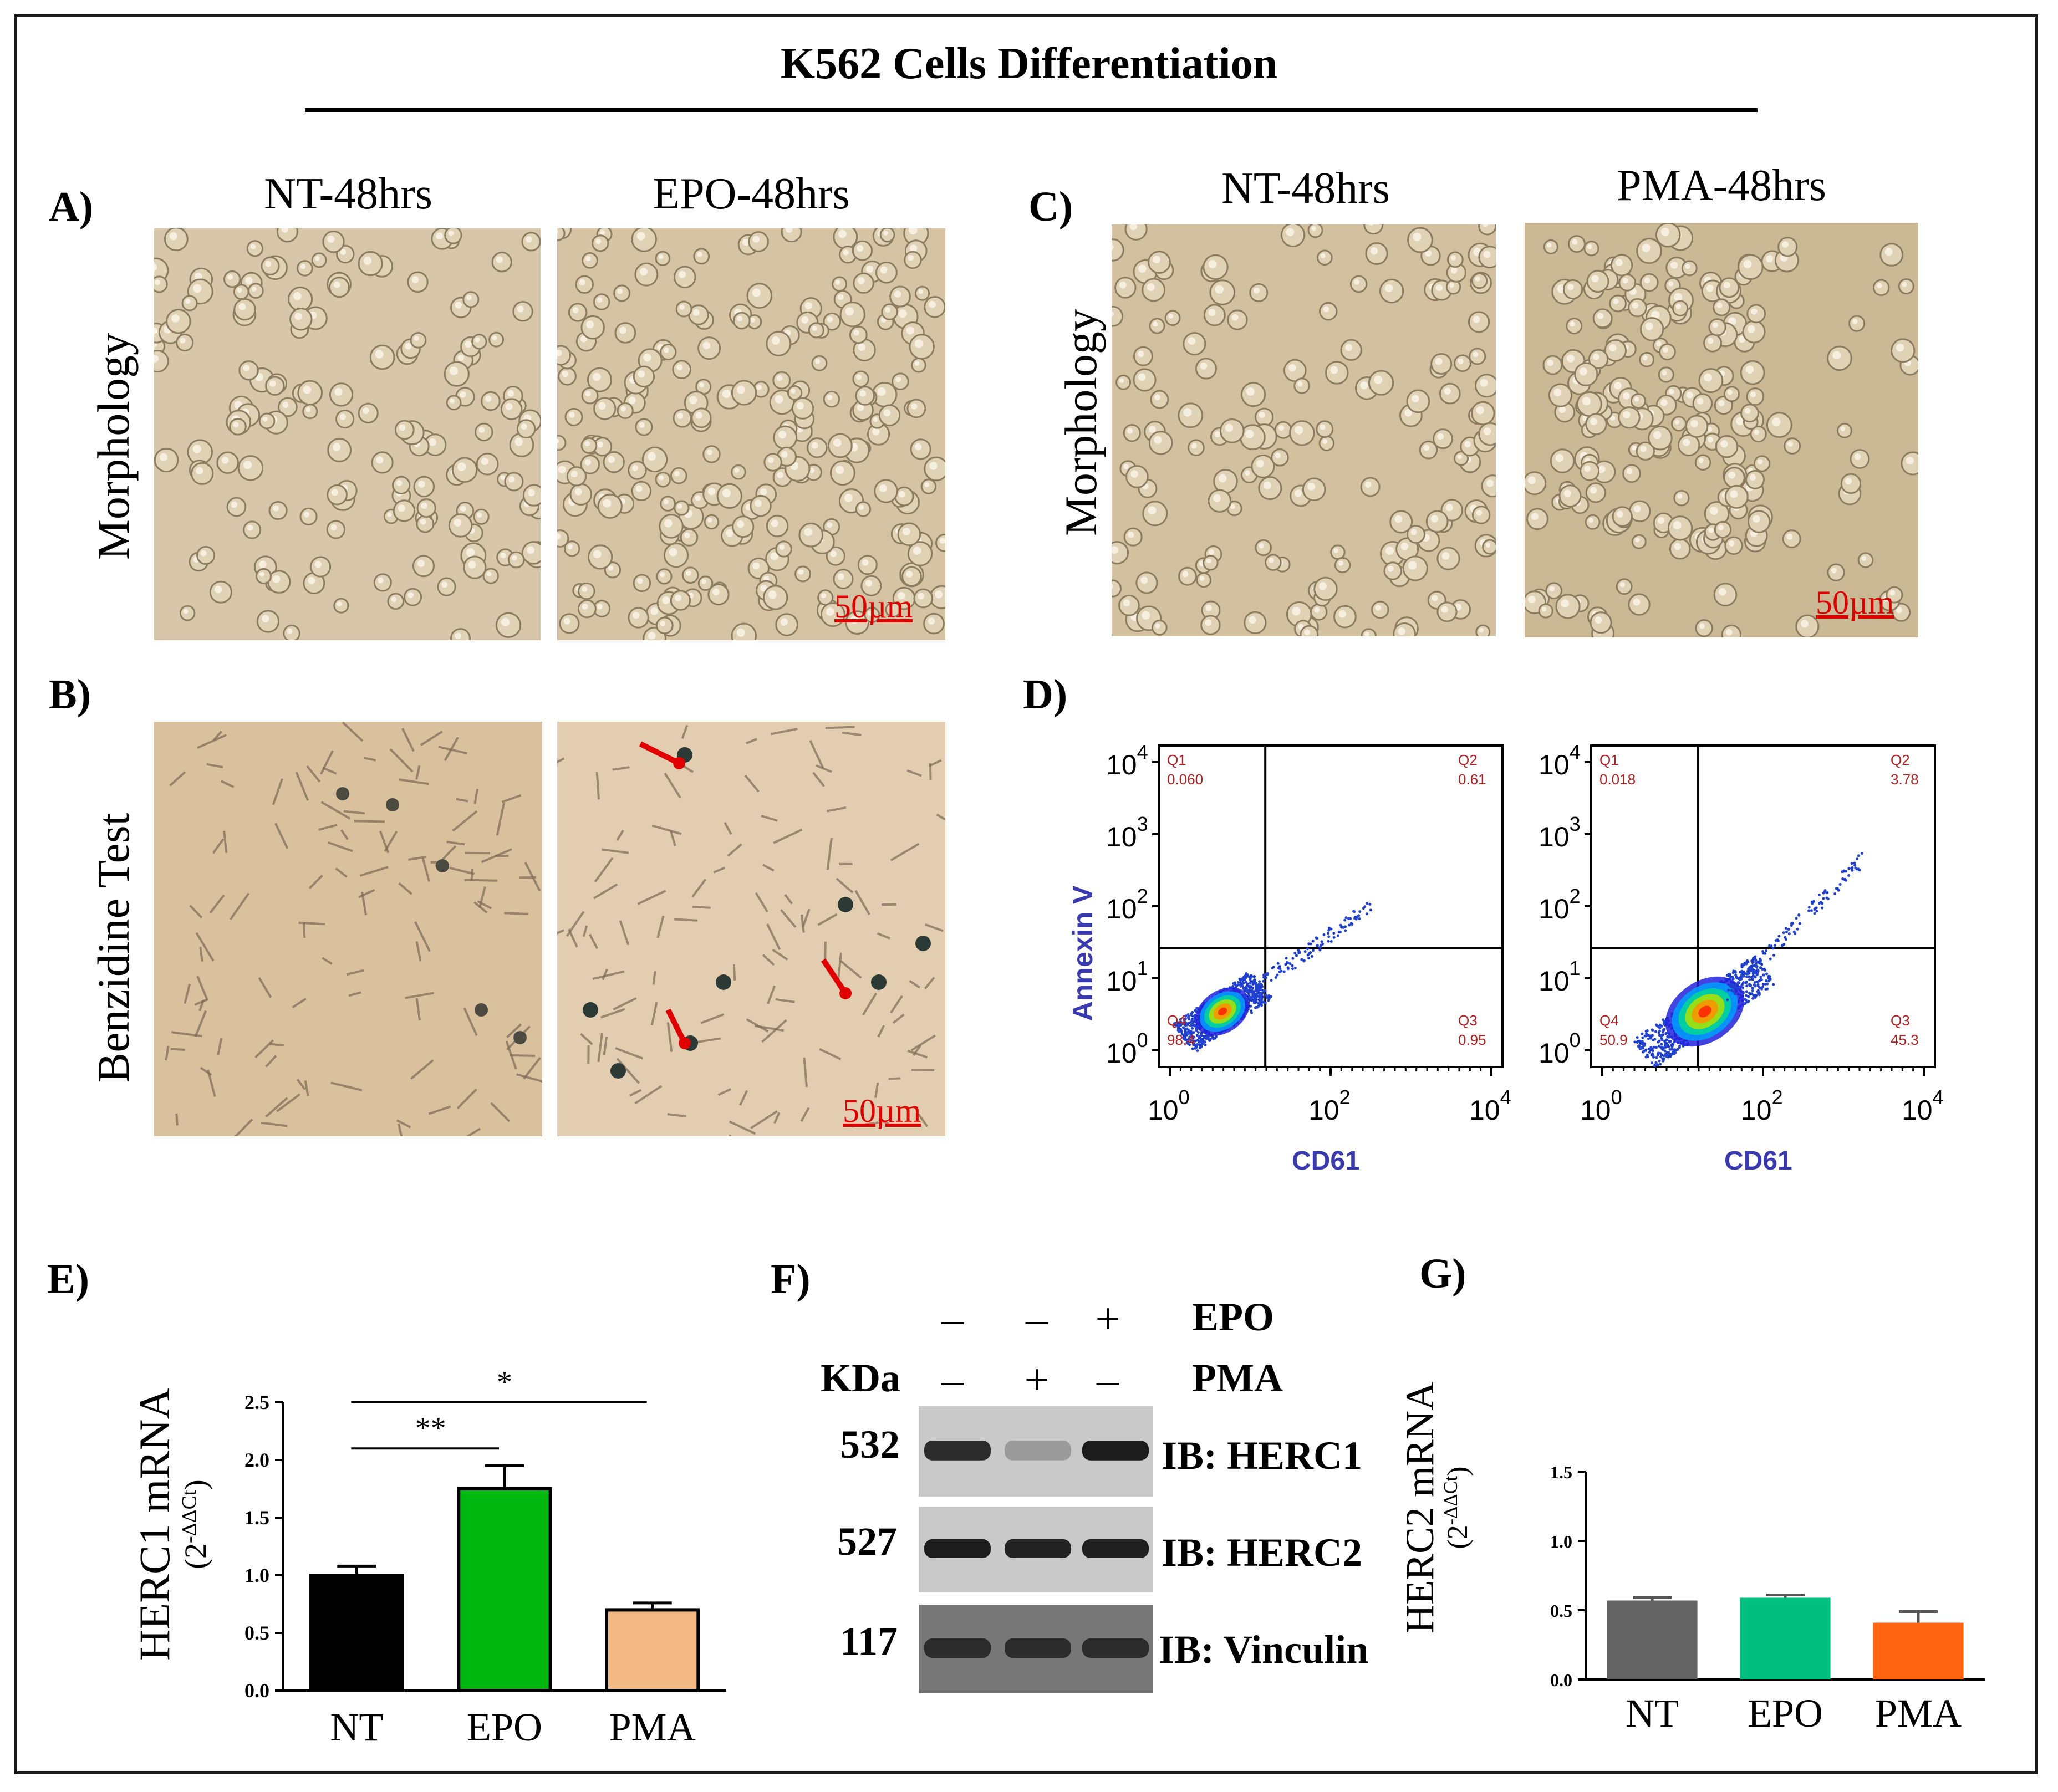  What do you see at coordinates (1472, 779) in the screenshot?
I see `quadrant-value-q2: 0.61` at bounding box center [1472, 779].